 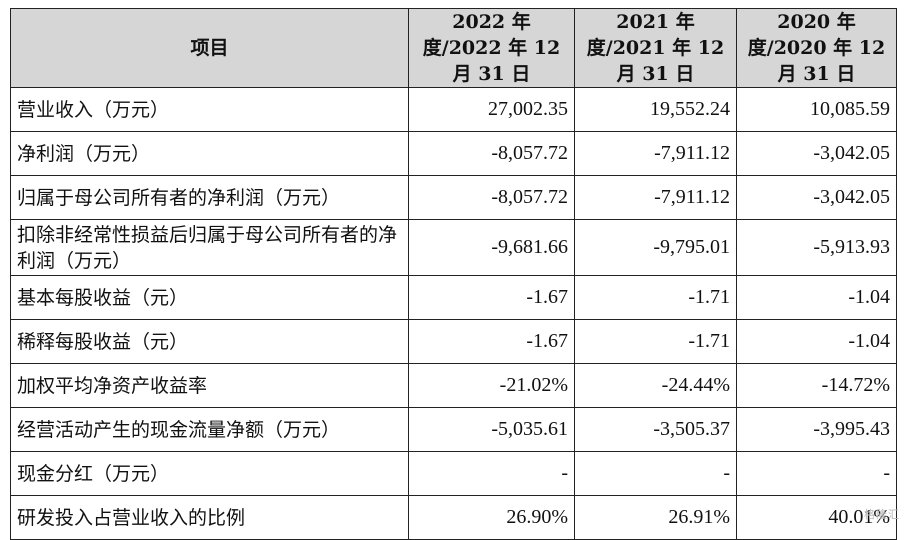 I want to click on header-2022: 2022 年度/2022 年 12 月 31 日, so click(x=491, y=48).